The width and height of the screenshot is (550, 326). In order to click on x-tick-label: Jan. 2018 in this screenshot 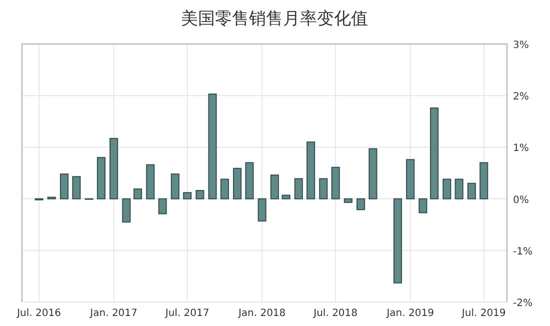, I will do `click(261, 313)`.